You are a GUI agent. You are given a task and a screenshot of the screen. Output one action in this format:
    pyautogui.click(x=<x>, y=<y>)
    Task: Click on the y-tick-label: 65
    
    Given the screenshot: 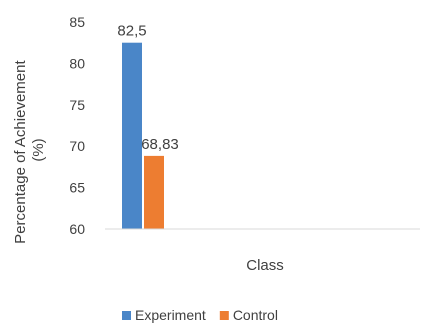 What is the action you would take?
    pyautogui.click(x=77, y=188)
    